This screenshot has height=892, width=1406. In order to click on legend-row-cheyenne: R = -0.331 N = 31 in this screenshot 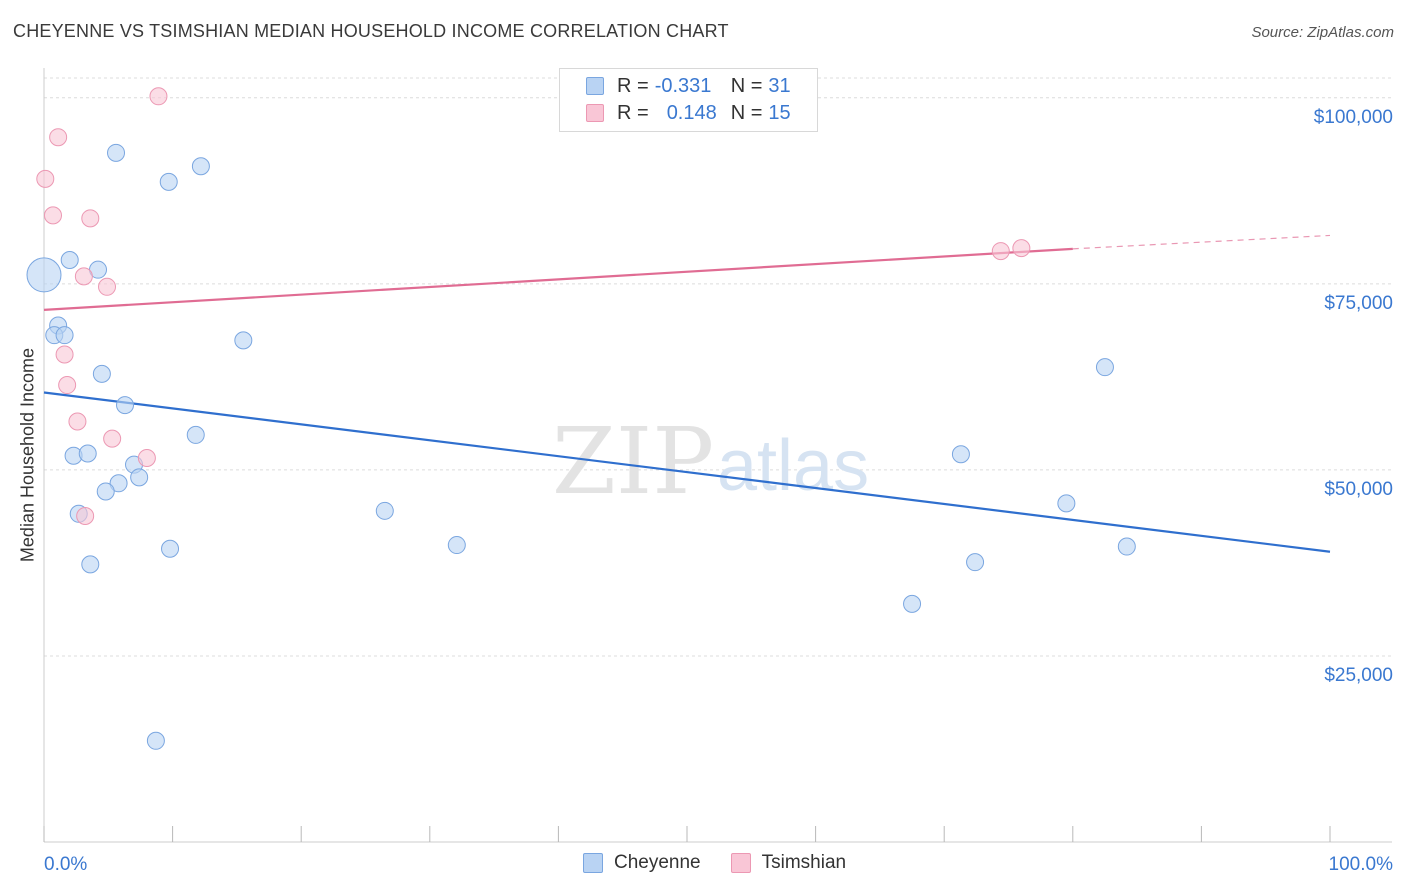, I will do `click(688, 86)`.